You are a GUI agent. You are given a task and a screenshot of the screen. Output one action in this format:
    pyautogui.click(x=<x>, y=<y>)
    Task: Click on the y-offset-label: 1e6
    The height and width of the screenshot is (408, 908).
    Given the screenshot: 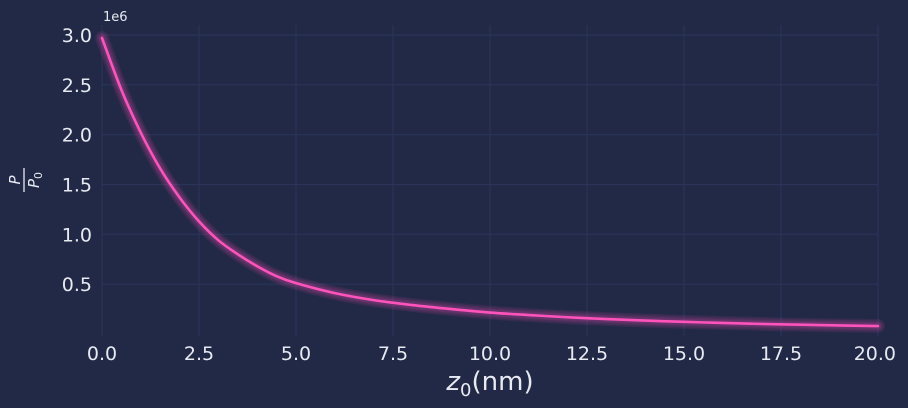 What is the action you would take?
    pyautogui.click(x=115, y=17)
    